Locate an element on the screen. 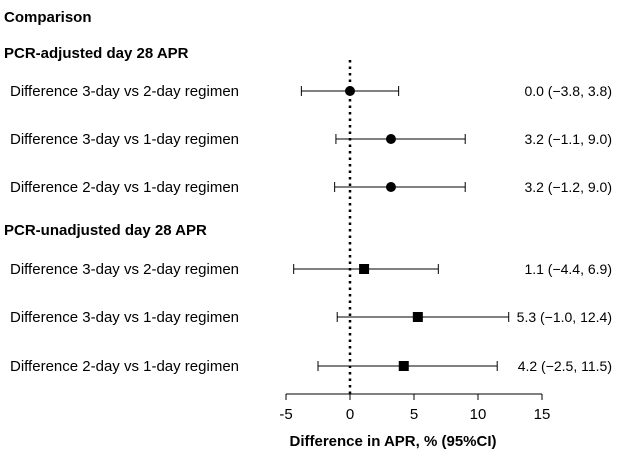 The image size is (623, 458). group-header: PCR-adjusted day 28 APR is located at coordinates (96, 53).